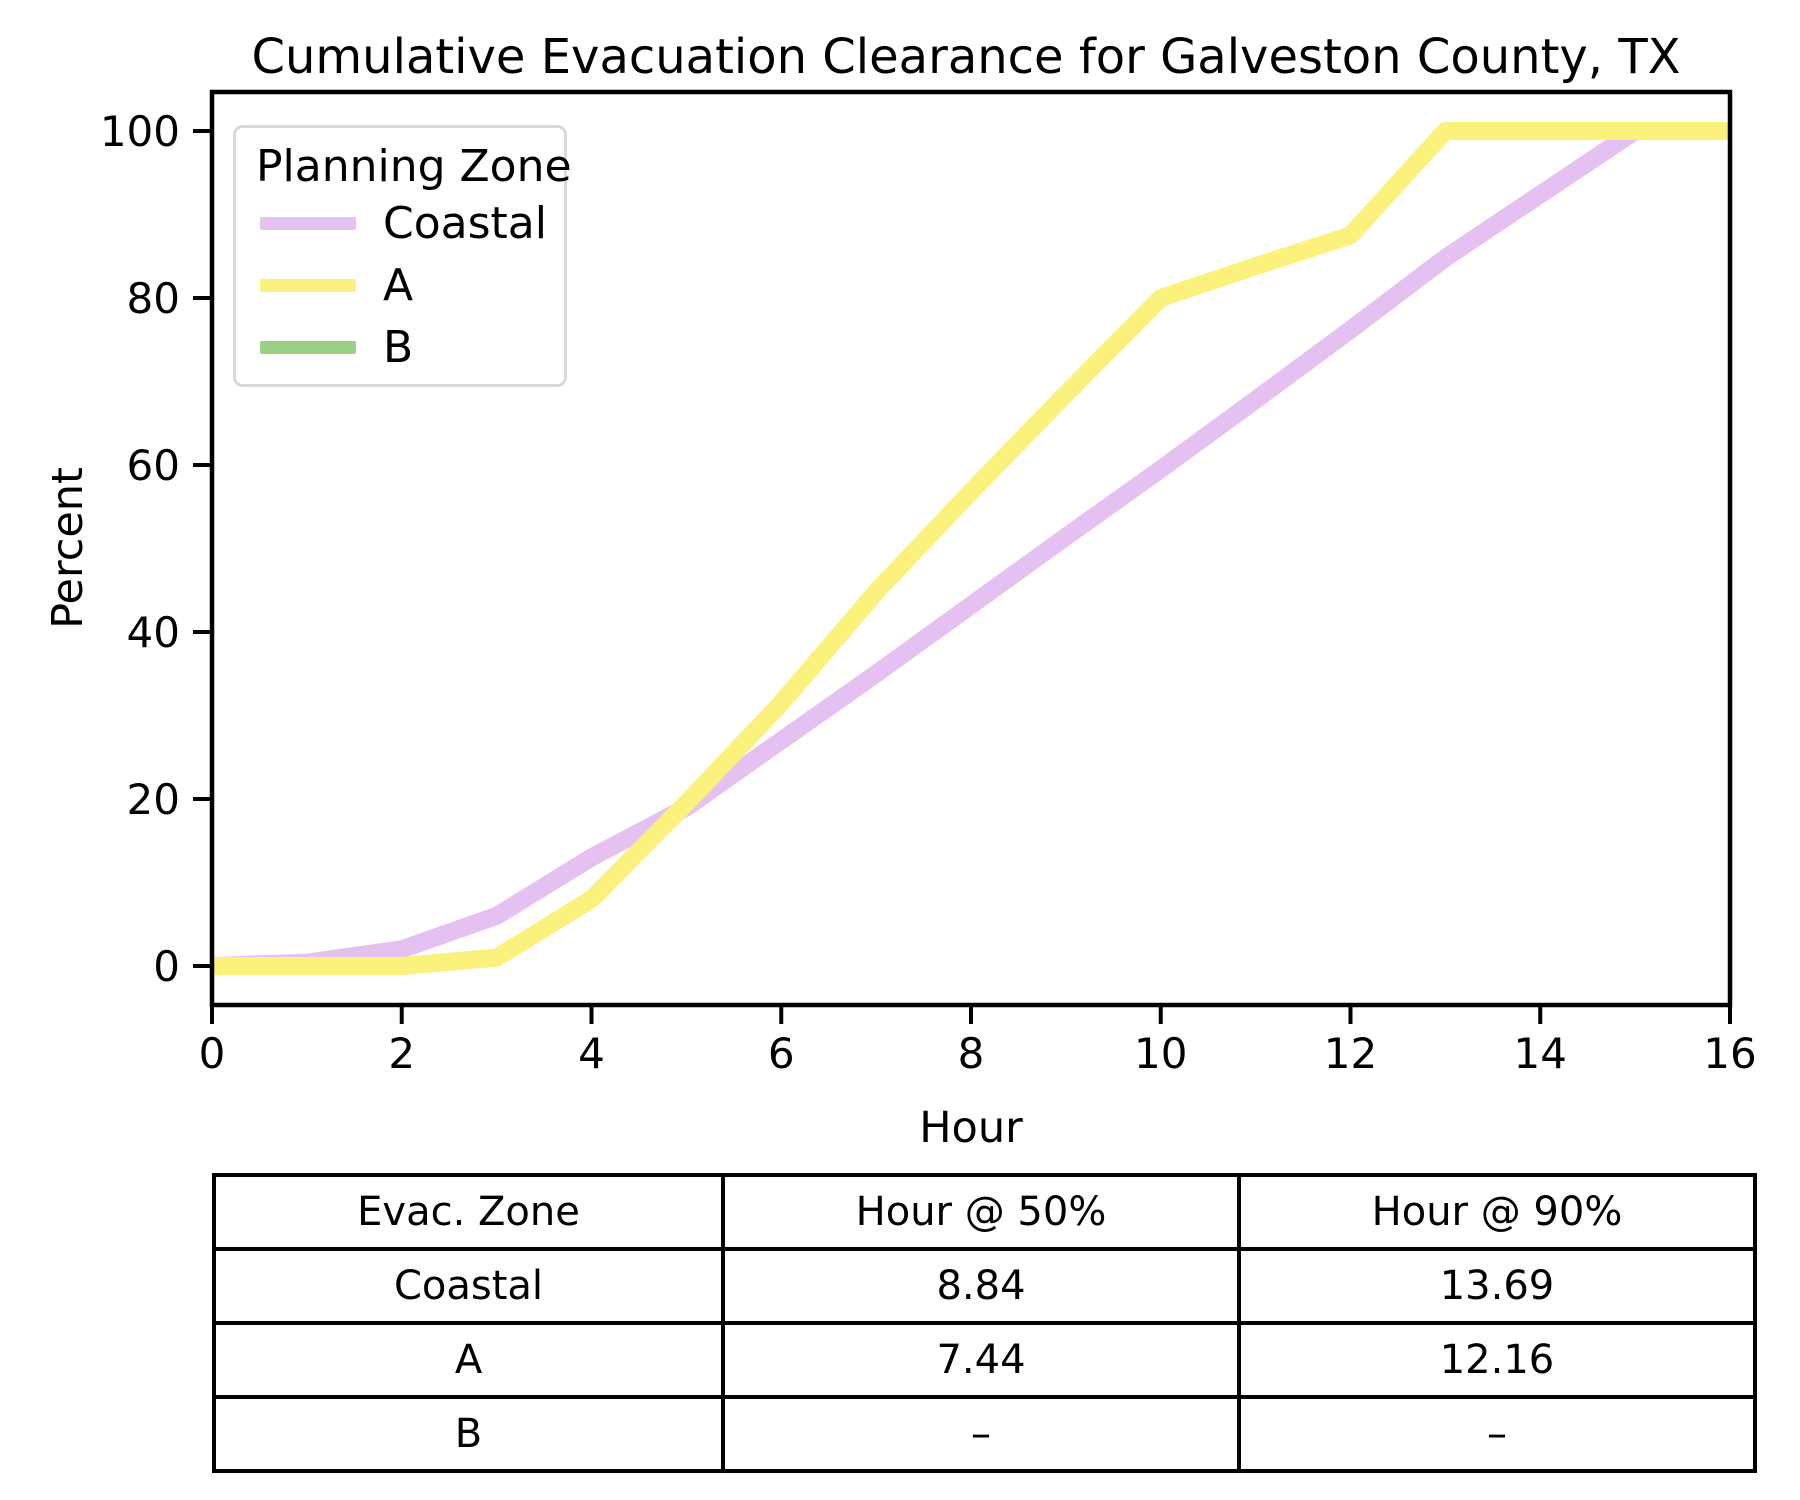 The height and width of the screenshot is (1500, 1800). I want to click on table-cell: B, so click(468, 1434).